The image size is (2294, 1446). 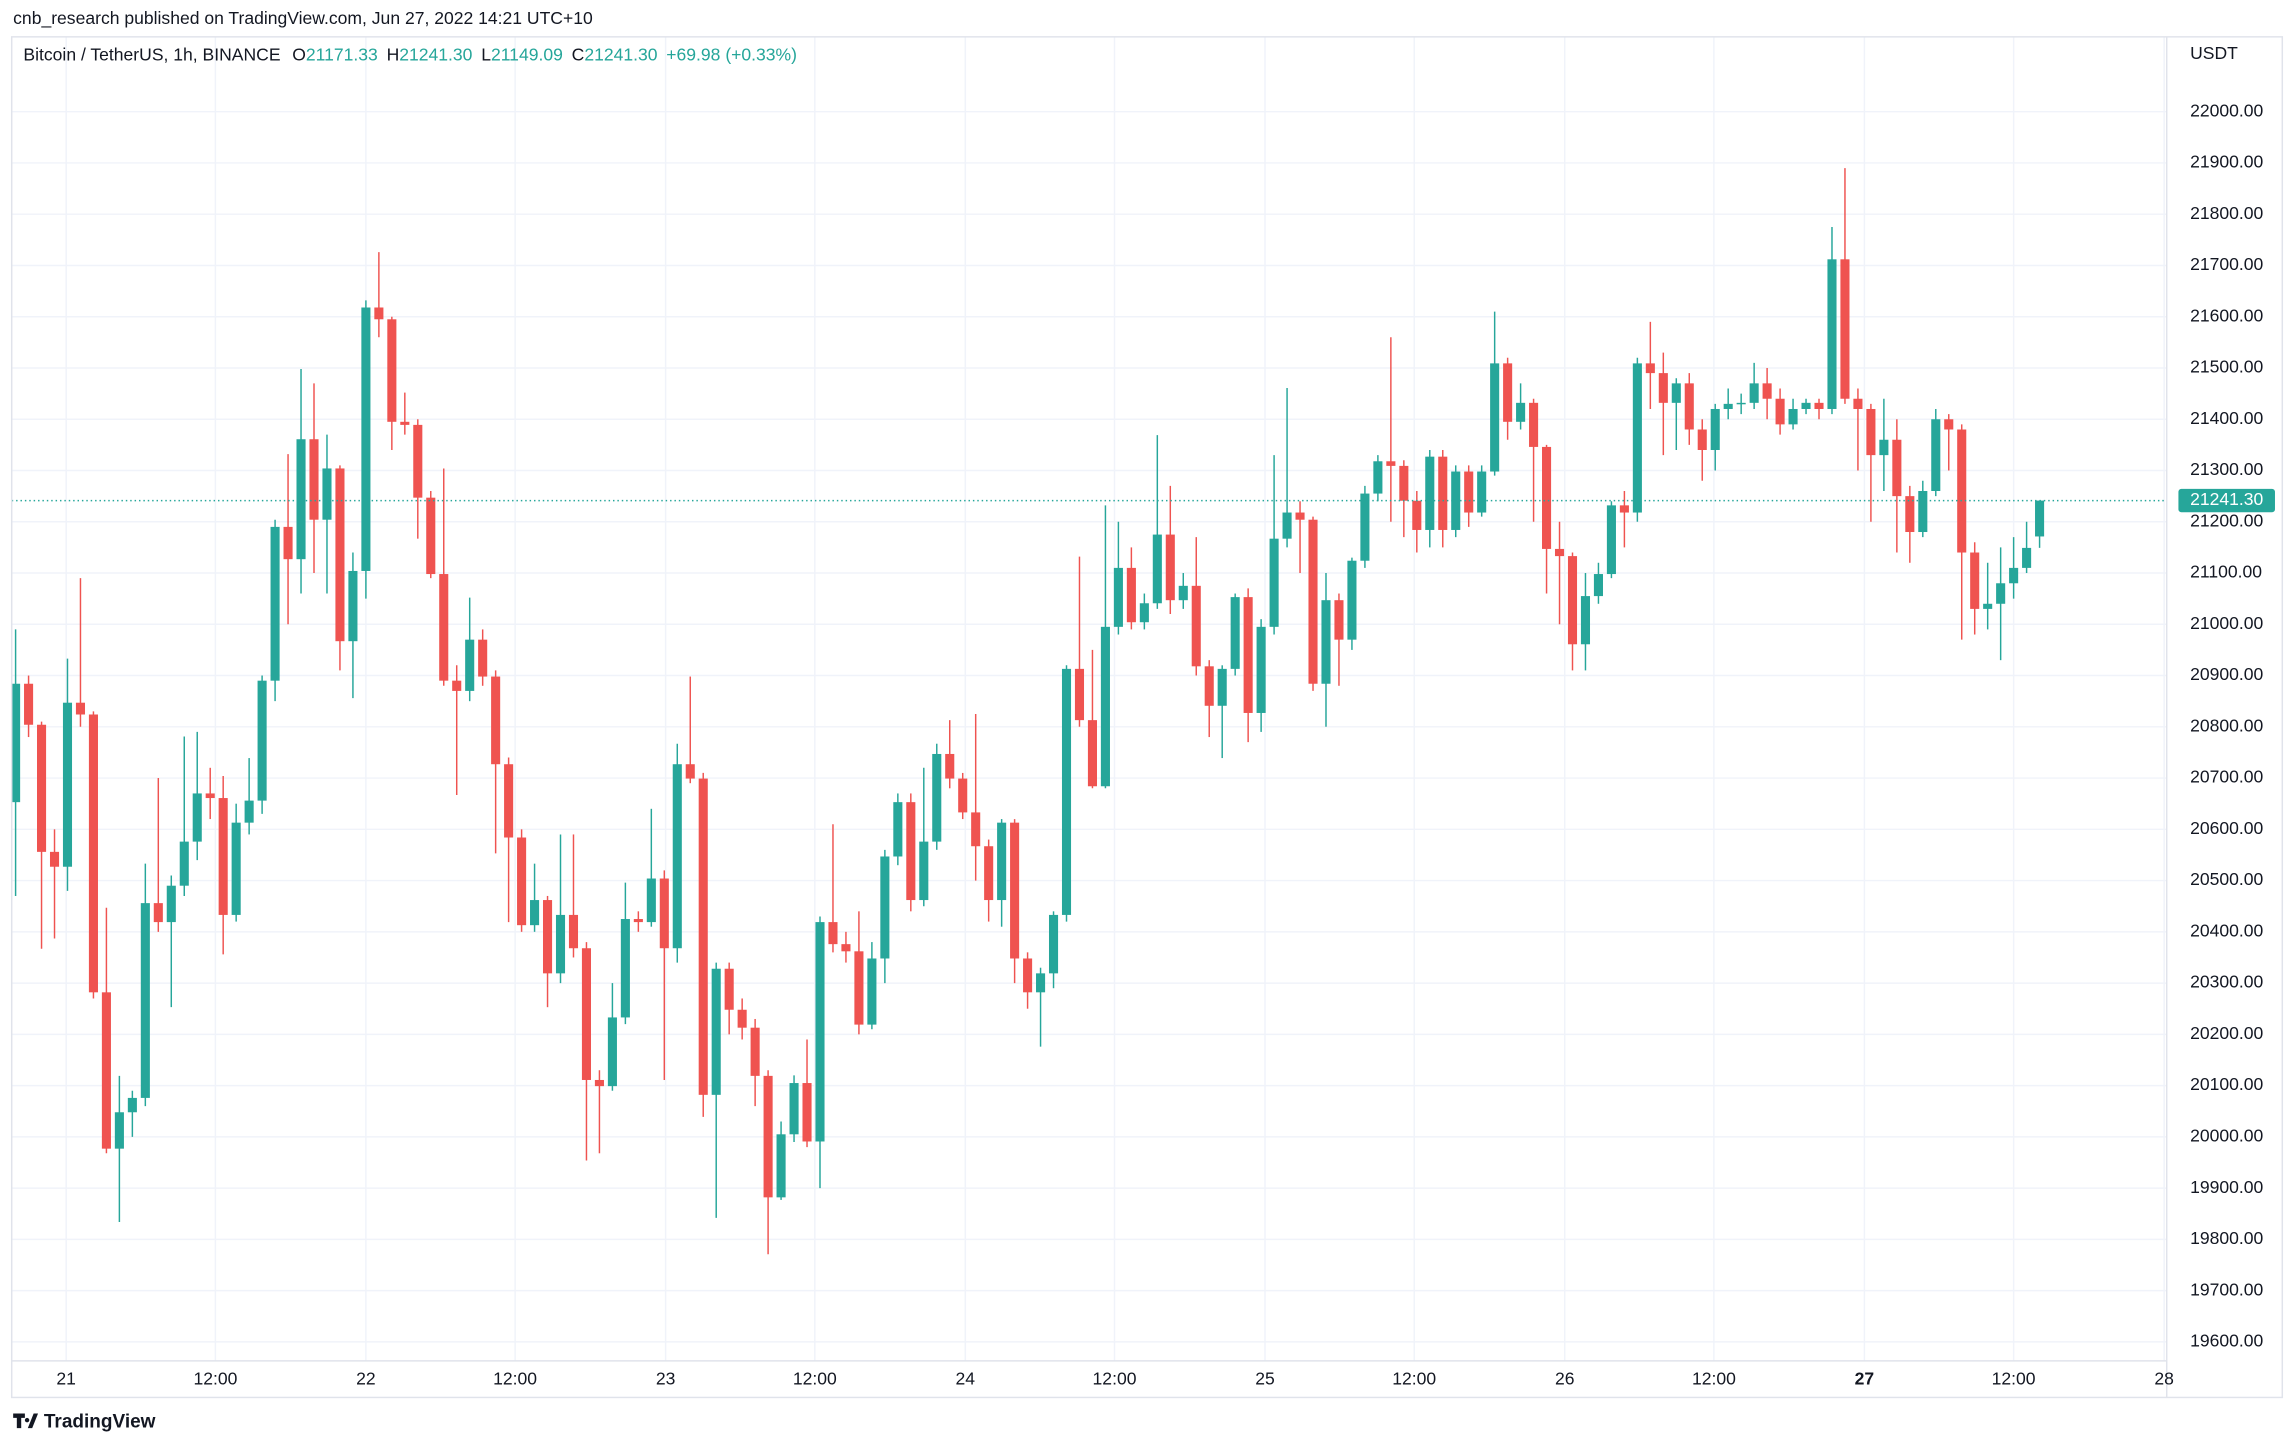 What do you see at coordinates (666, 1379) in the screenshot?
I see `x-tick-label: 23` at bounding box center [666, 1379].